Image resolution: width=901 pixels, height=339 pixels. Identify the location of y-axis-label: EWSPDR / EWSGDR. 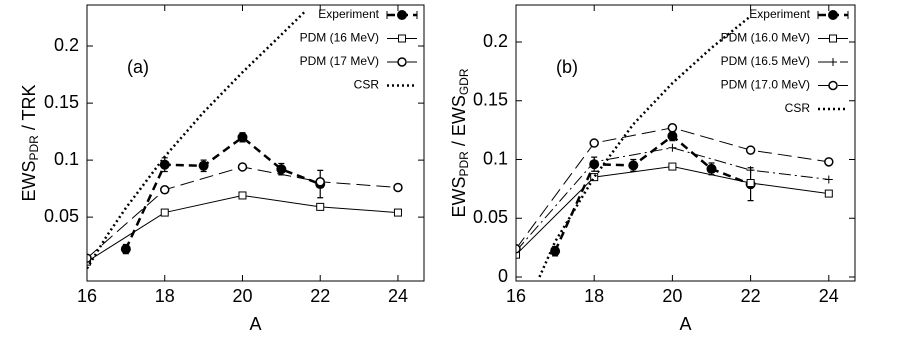
(460, 142).